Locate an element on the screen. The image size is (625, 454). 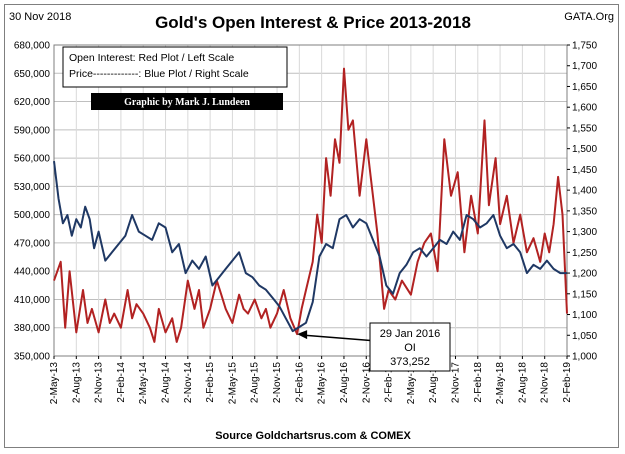
x-tick-label: 2-May-17 is located at coordinates (411, 383).